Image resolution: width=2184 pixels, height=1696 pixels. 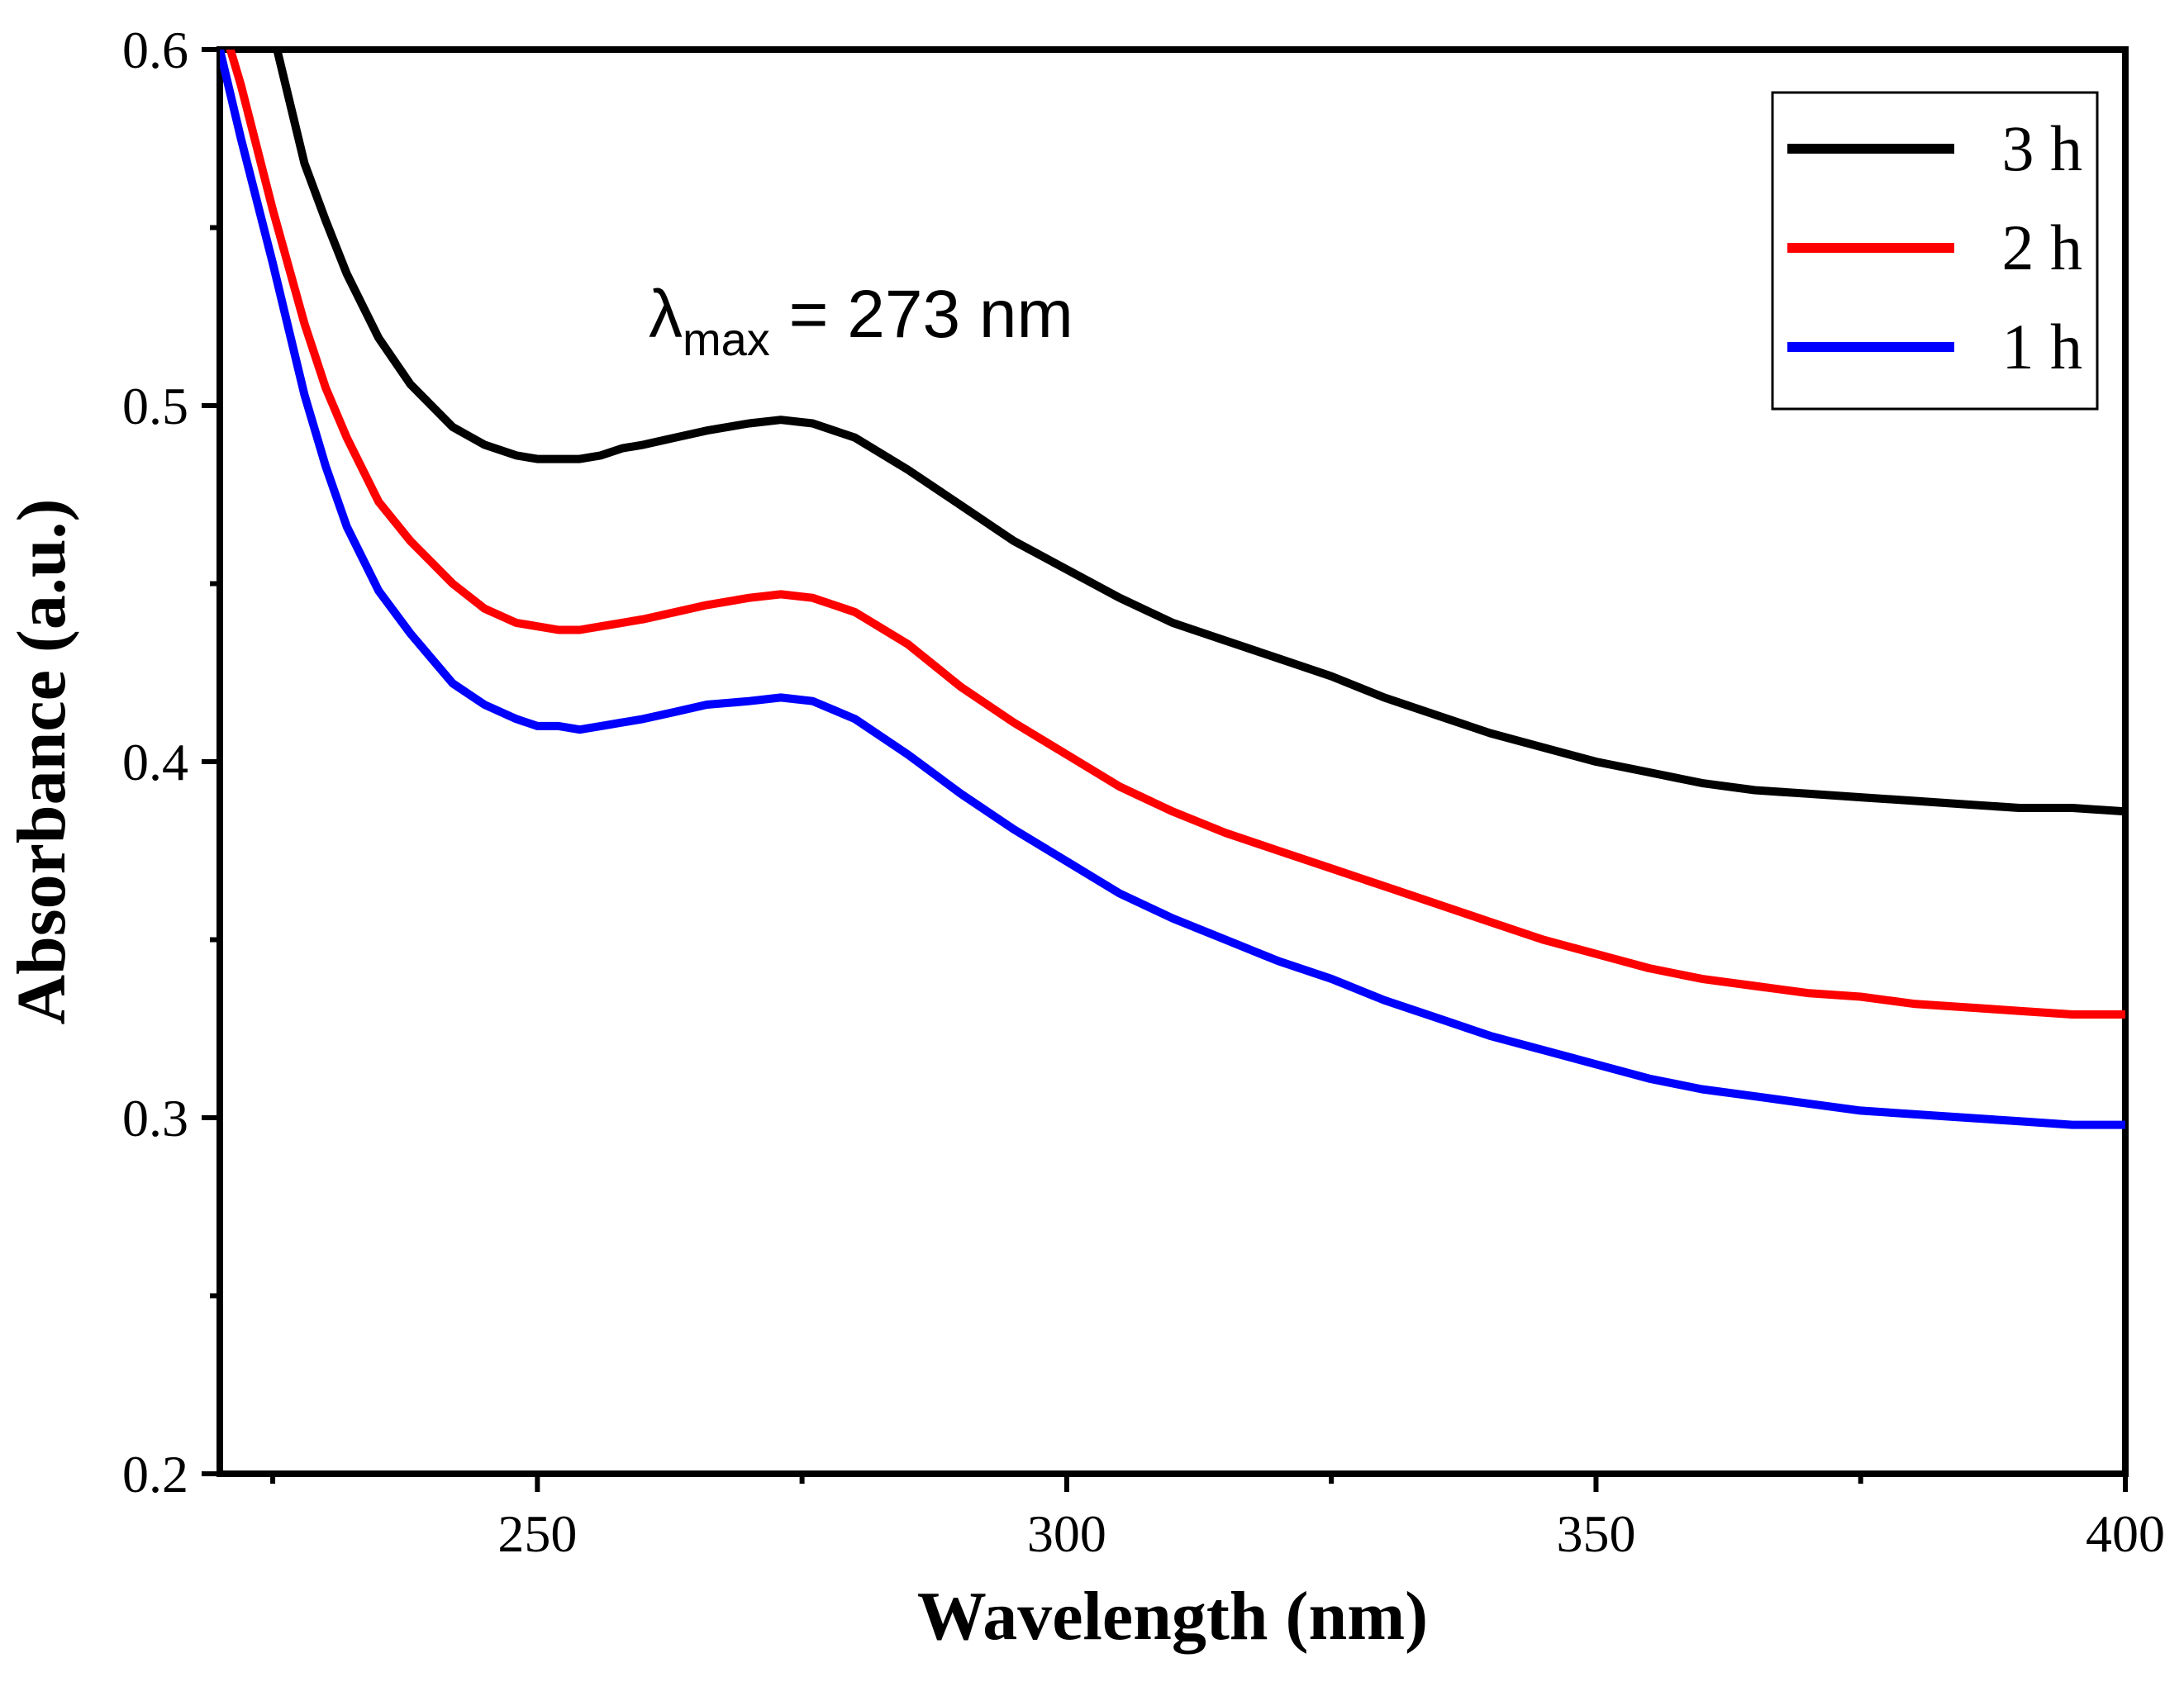 I want to click on lambda-value: = 273 nm, so click(x=921, y=315).